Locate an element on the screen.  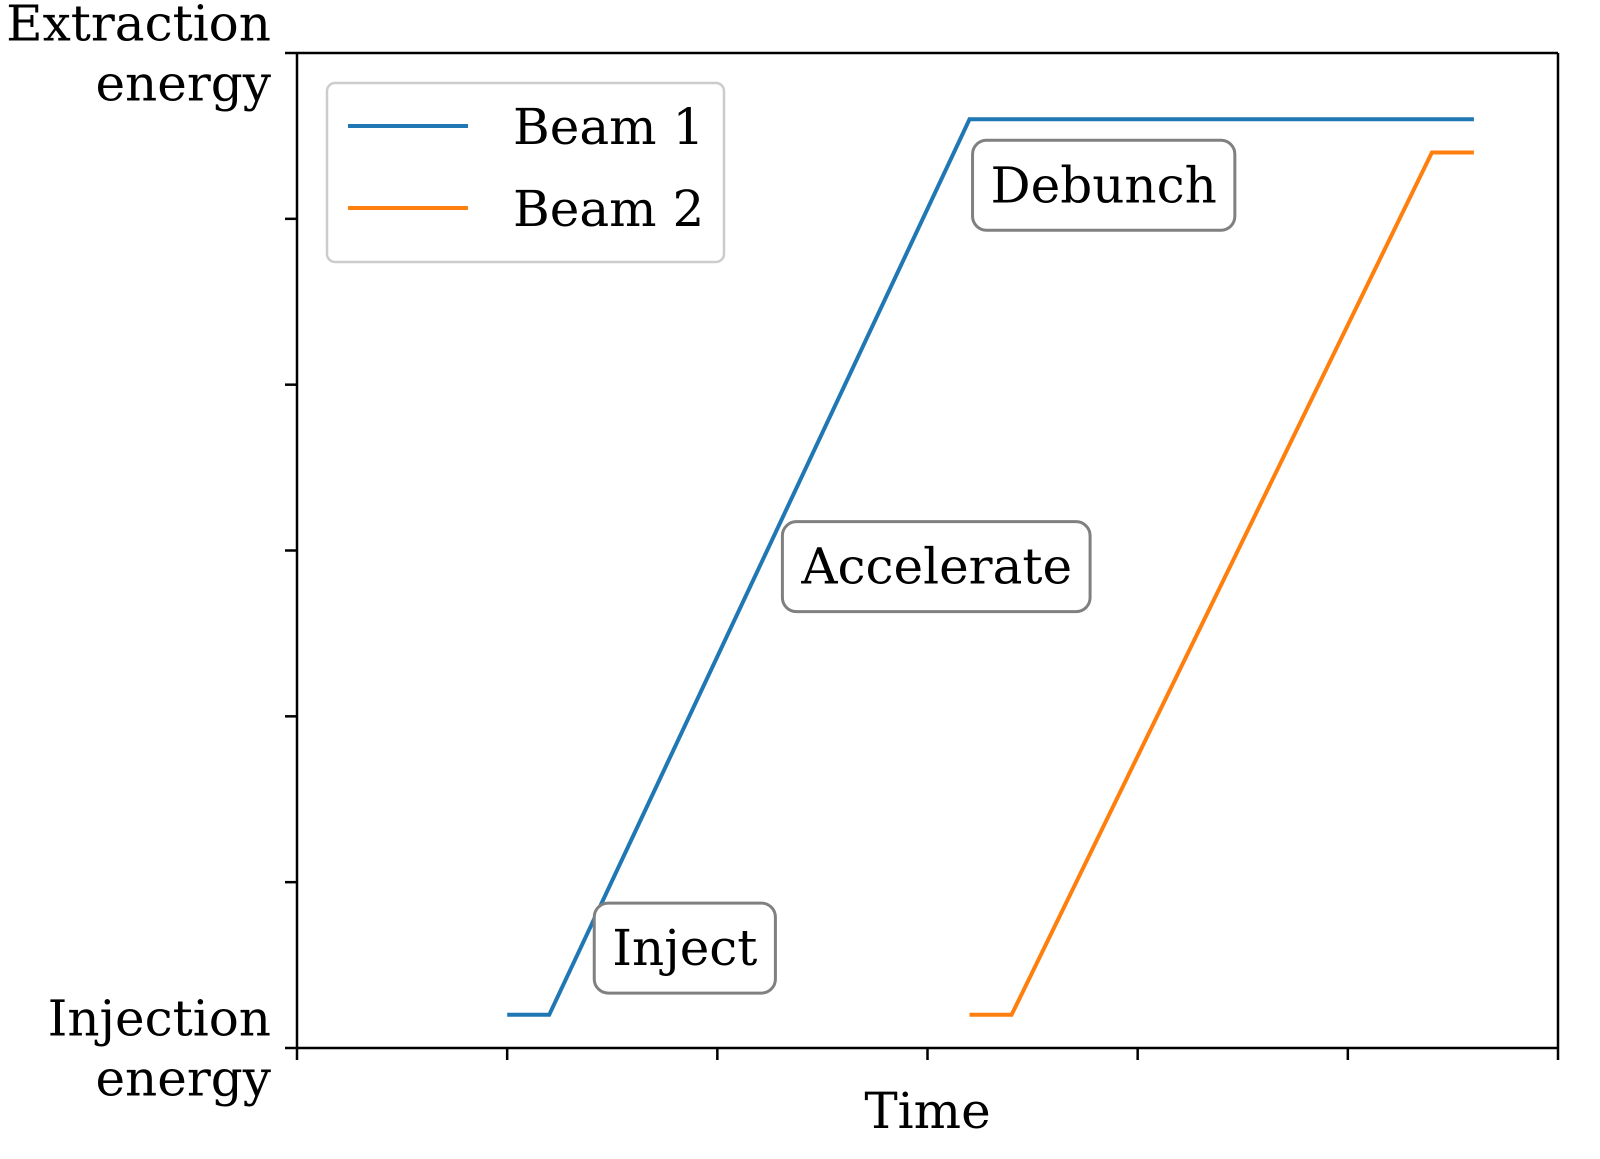
legend-label-2: Beam 2 is located at coordinates (608, 209).